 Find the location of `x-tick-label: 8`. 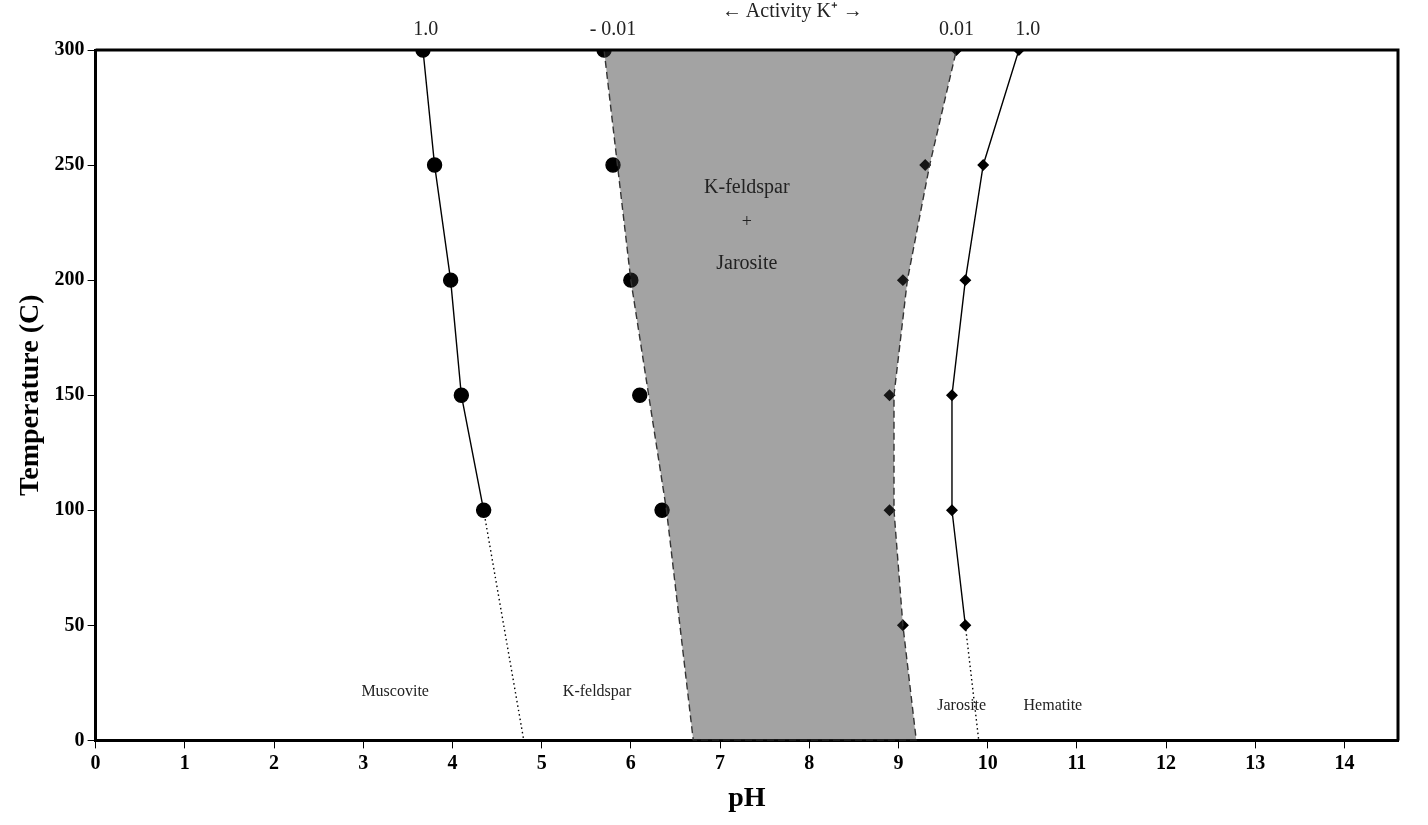

x-tick-label: 8 is located at coordinates (809, 761).